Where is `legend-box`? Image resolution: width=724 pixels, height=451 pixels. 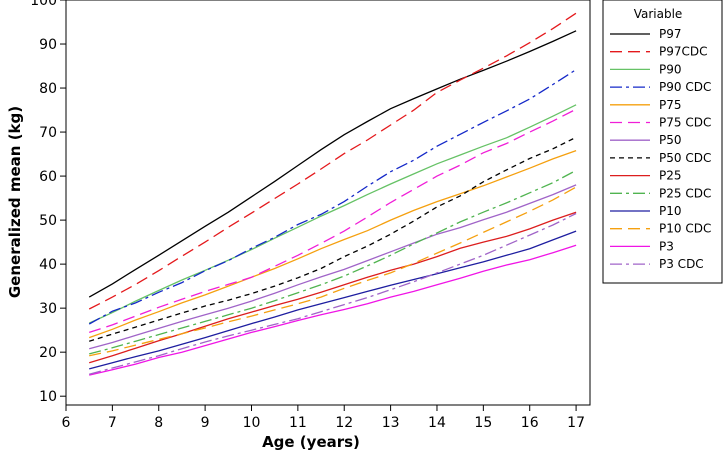 legend-box is located at coordinates (662, 142).